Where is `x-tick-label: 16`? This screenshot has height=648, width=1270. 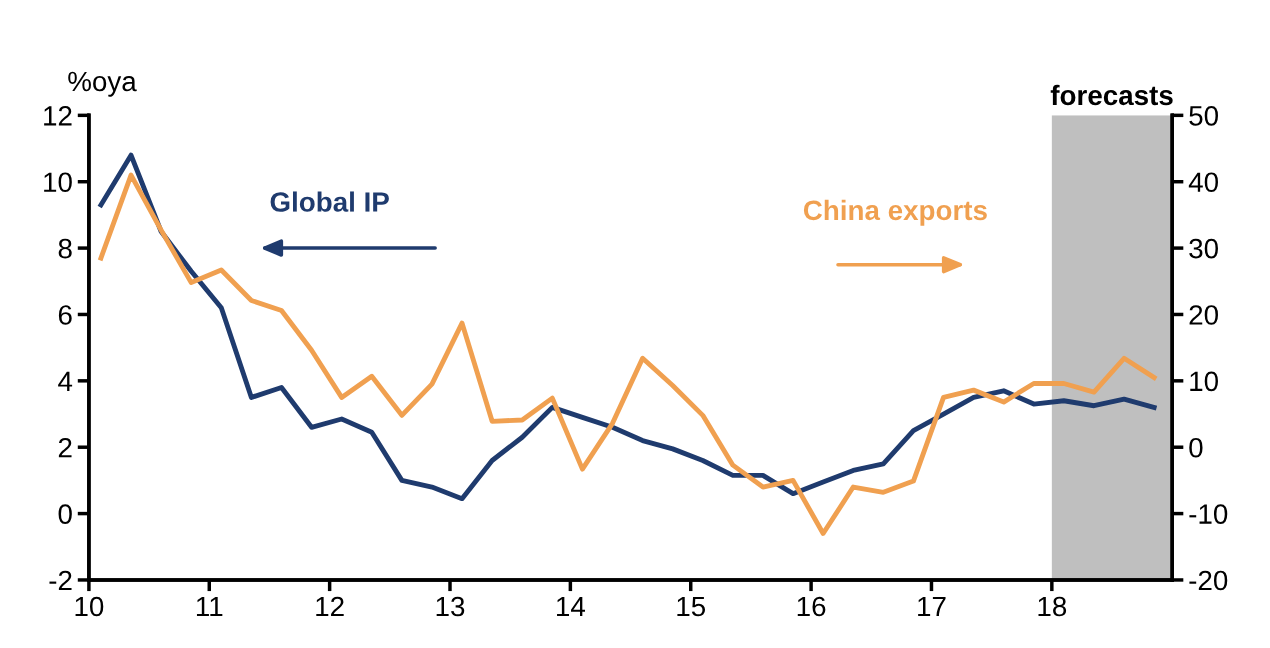 x-tick-label: 16 is located at coordinates (811, 606).